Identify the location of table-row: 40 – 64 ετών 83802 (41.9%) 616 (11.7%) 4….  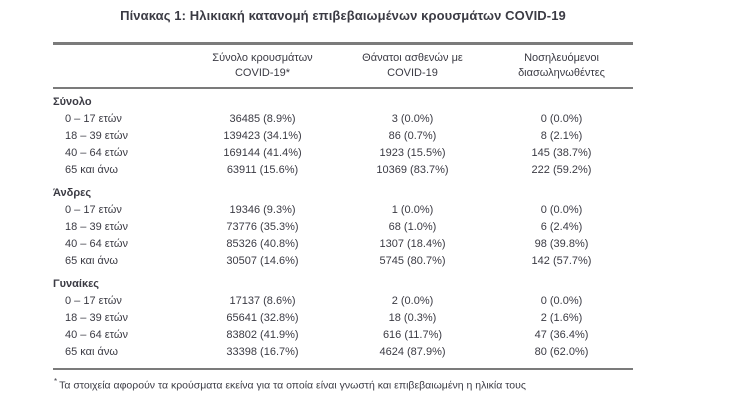
(343, 335).